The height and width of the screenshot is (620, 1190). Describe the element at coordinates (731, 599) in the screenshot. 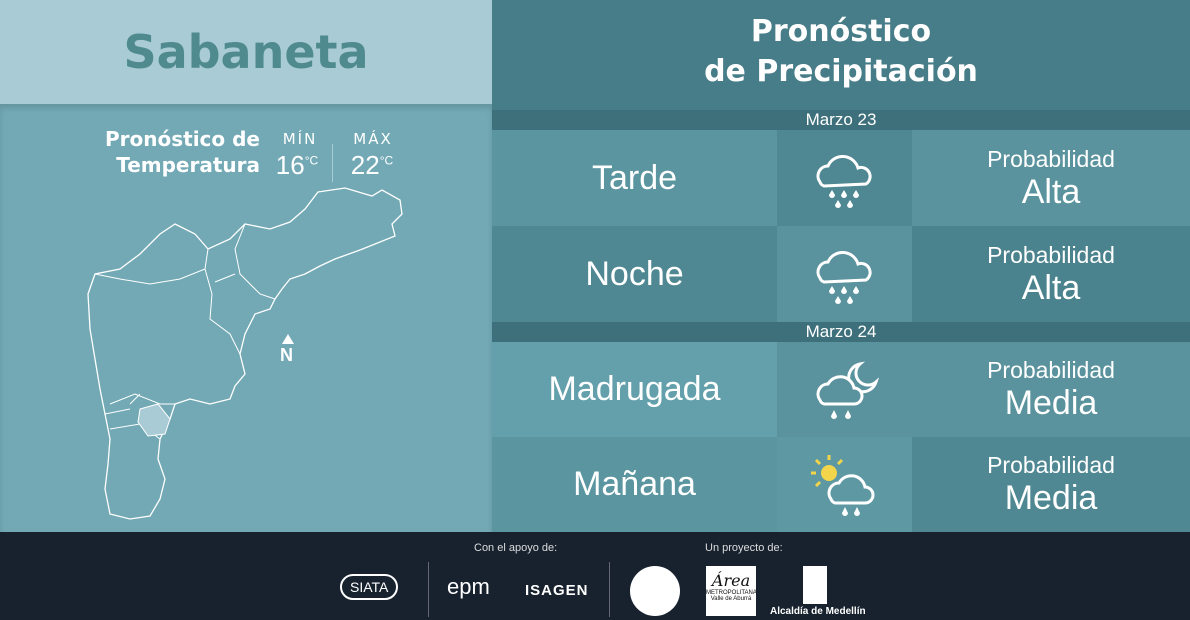

I see `logo-text: Valle de Aburrá` at that location.